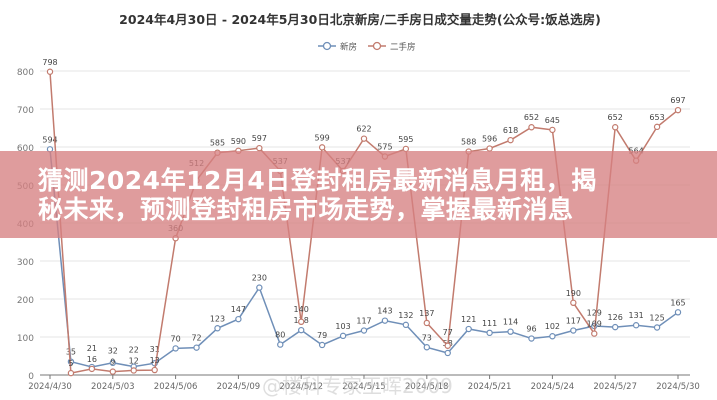 The height and width of the screenshot is (400, 717). What do you see at coordinates (367, 47) in the screenshot?
I see `legend: 新房 二手房` at bounding box center [367, 47].